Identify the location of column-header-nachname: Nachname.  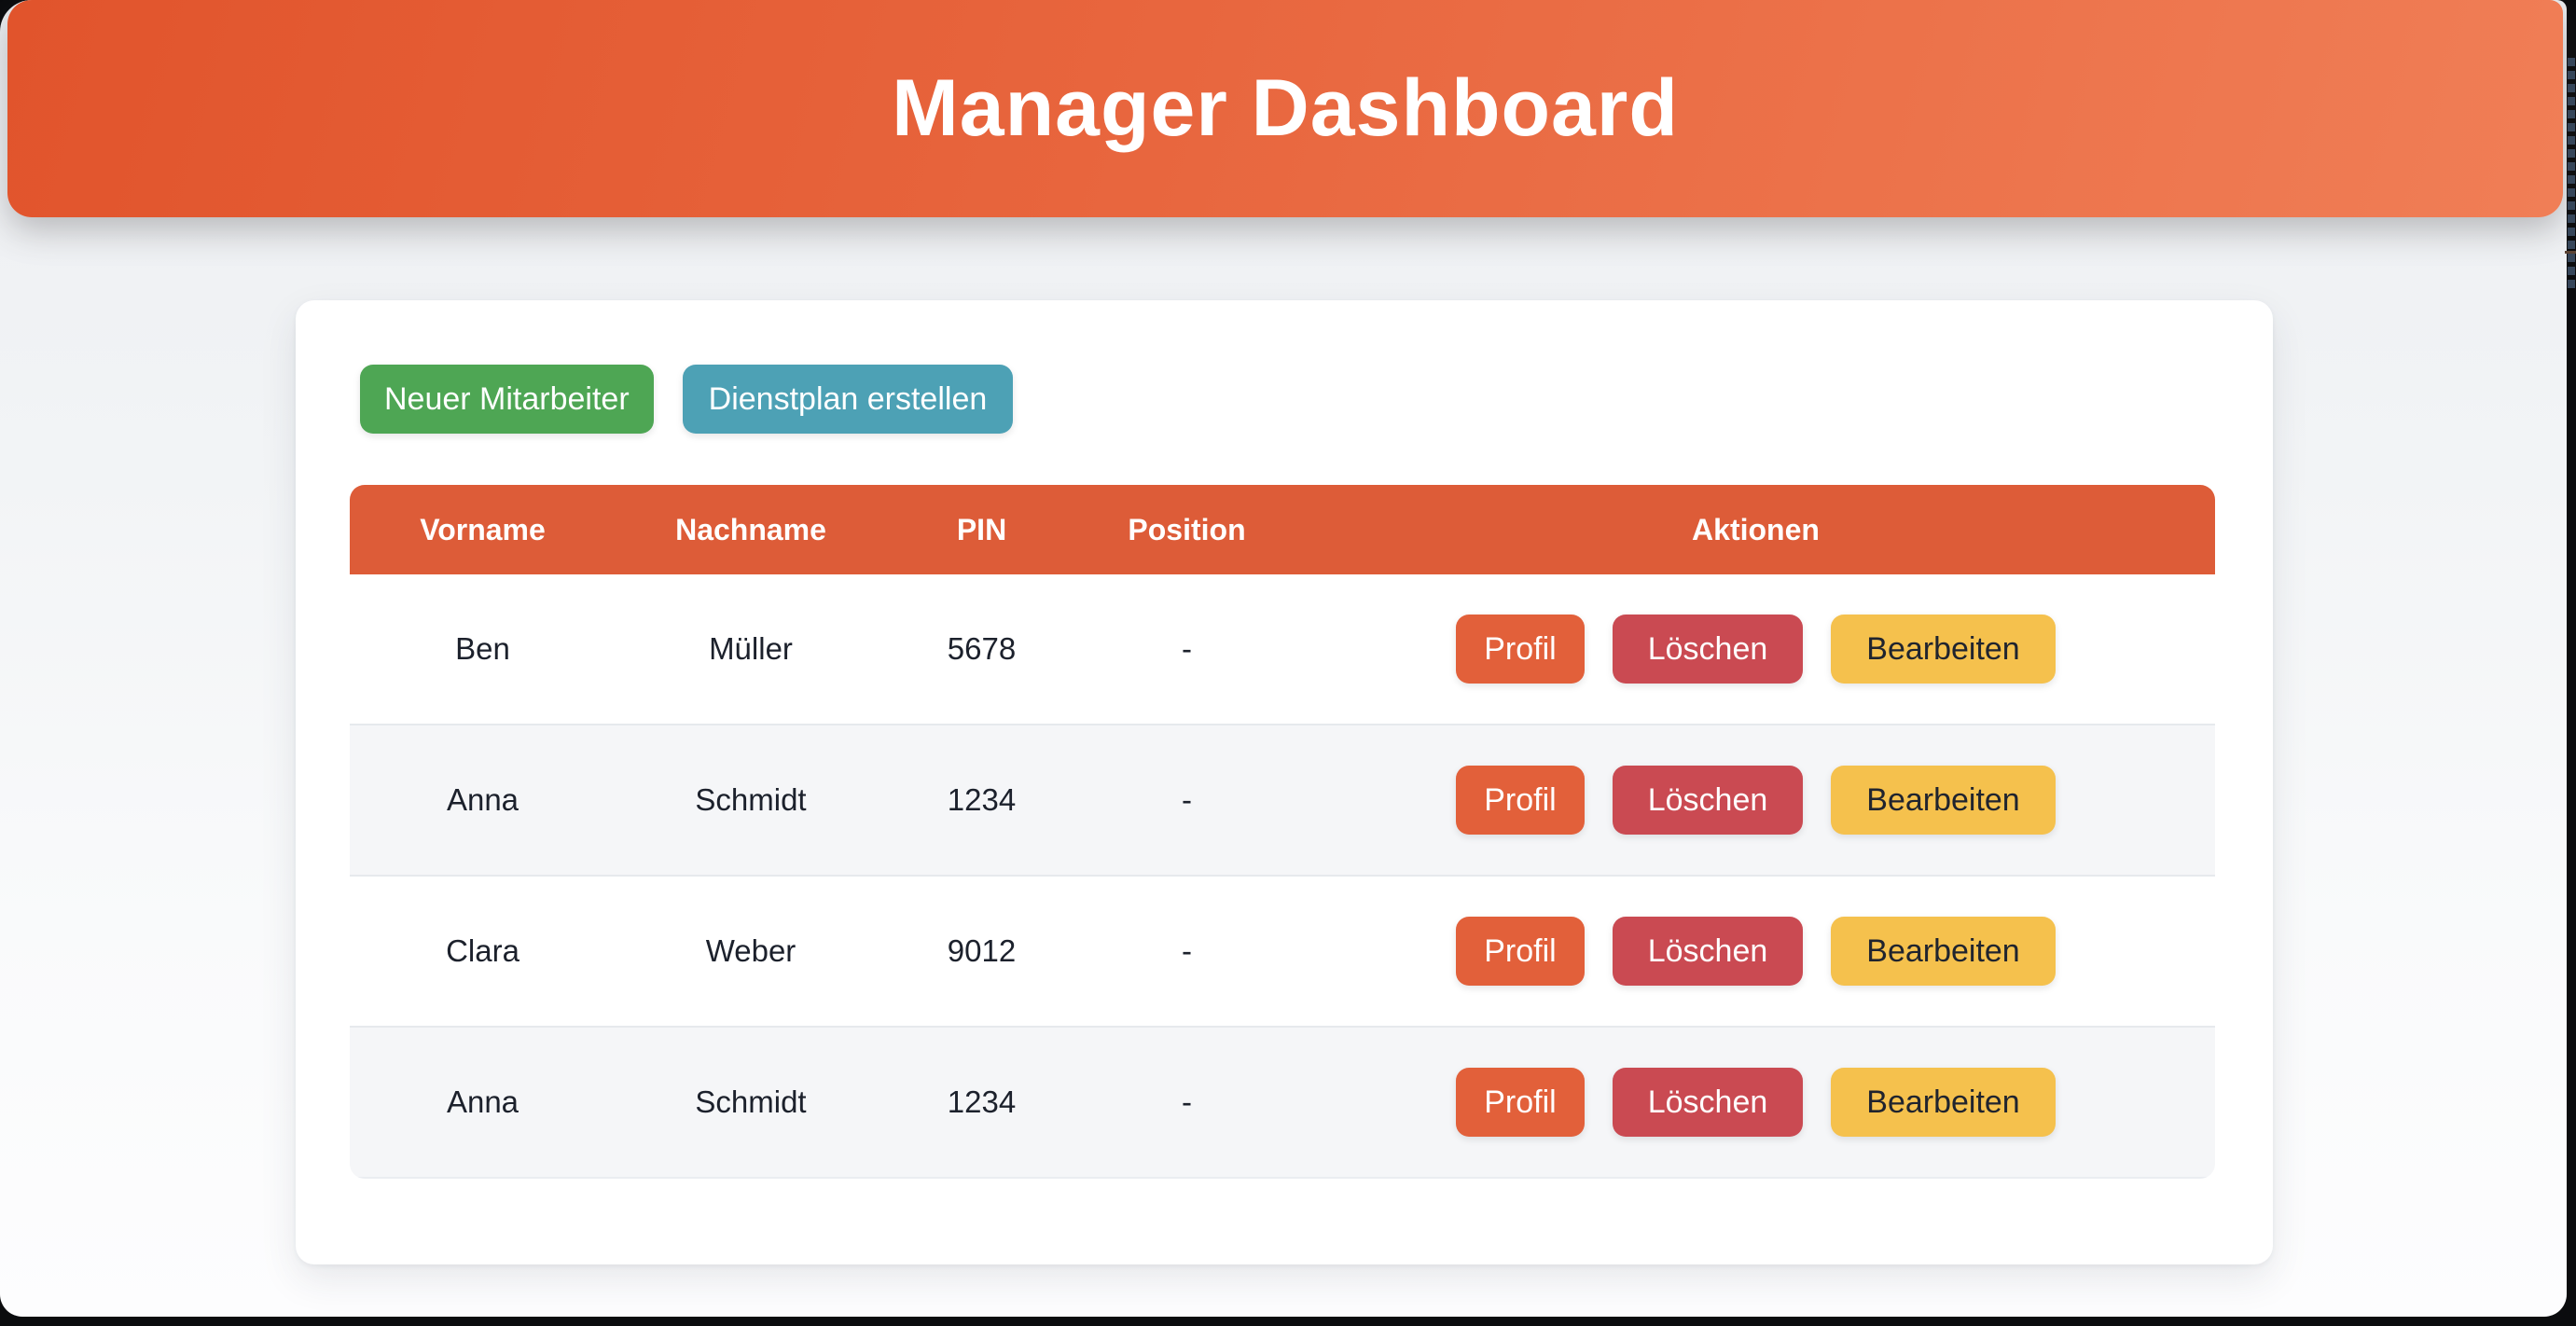
(750, 529).